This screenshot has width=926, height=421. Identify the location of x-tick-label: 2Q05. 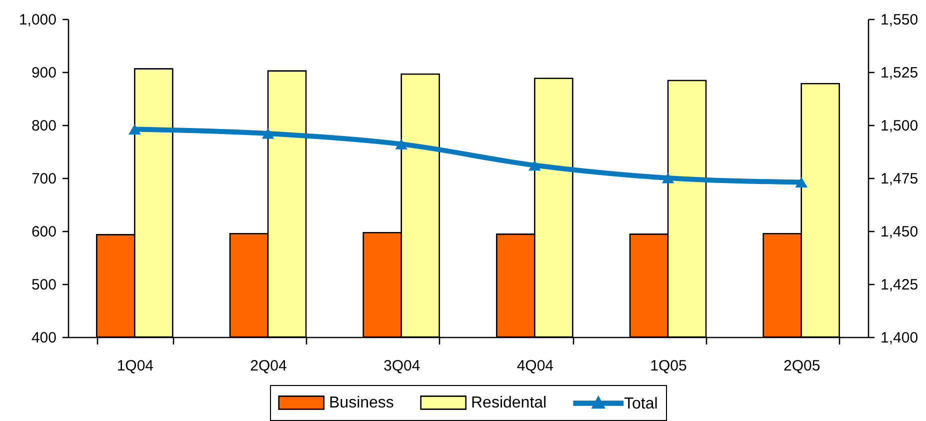
(801, 366).